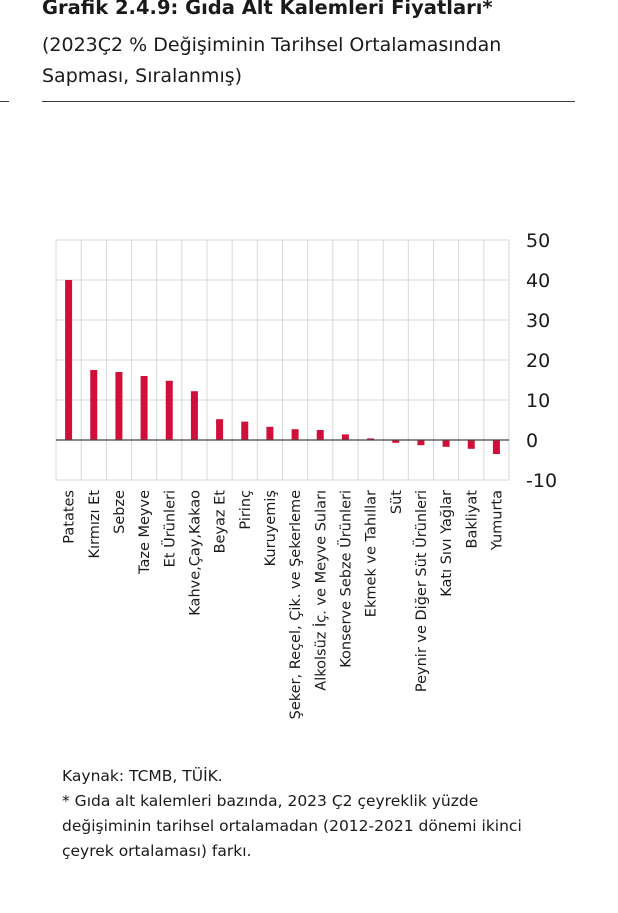 This screenshot has height=913, width=618. Describe the element at coordinates (538, 281) in the screenshot. I see `y-tick-label: 40` at that location.